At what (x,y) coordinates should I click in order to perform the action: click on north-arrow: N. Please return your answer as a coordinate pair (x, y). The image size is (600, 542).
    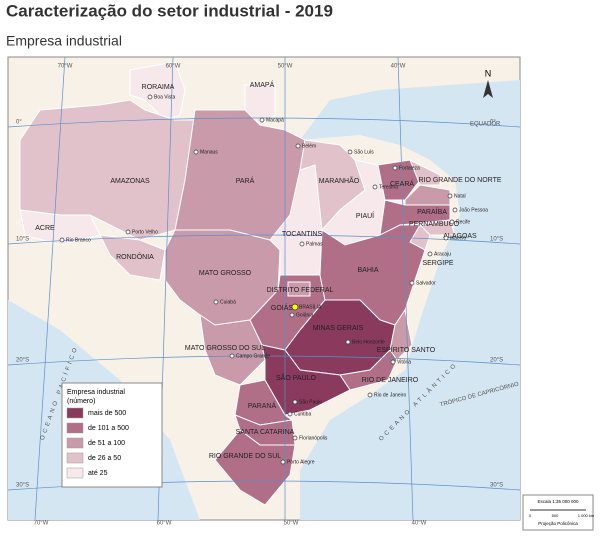
    Looking at the image, I should click on (488, 73).